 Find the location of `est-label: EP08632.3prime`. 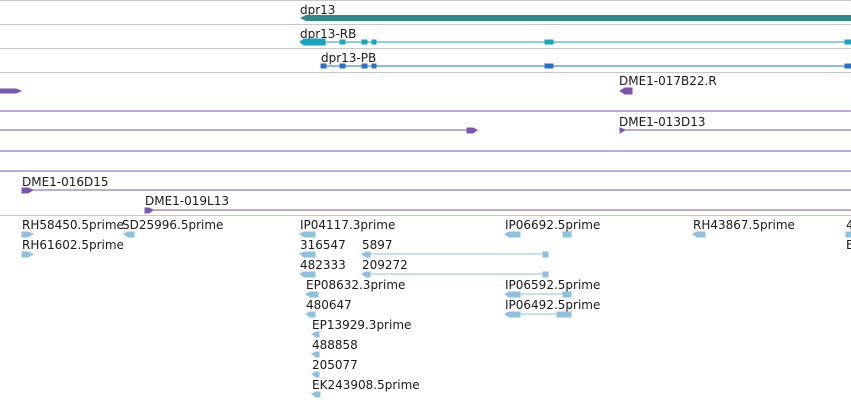

est-label: EP08632.3prime is located at coordinates (356, 285).